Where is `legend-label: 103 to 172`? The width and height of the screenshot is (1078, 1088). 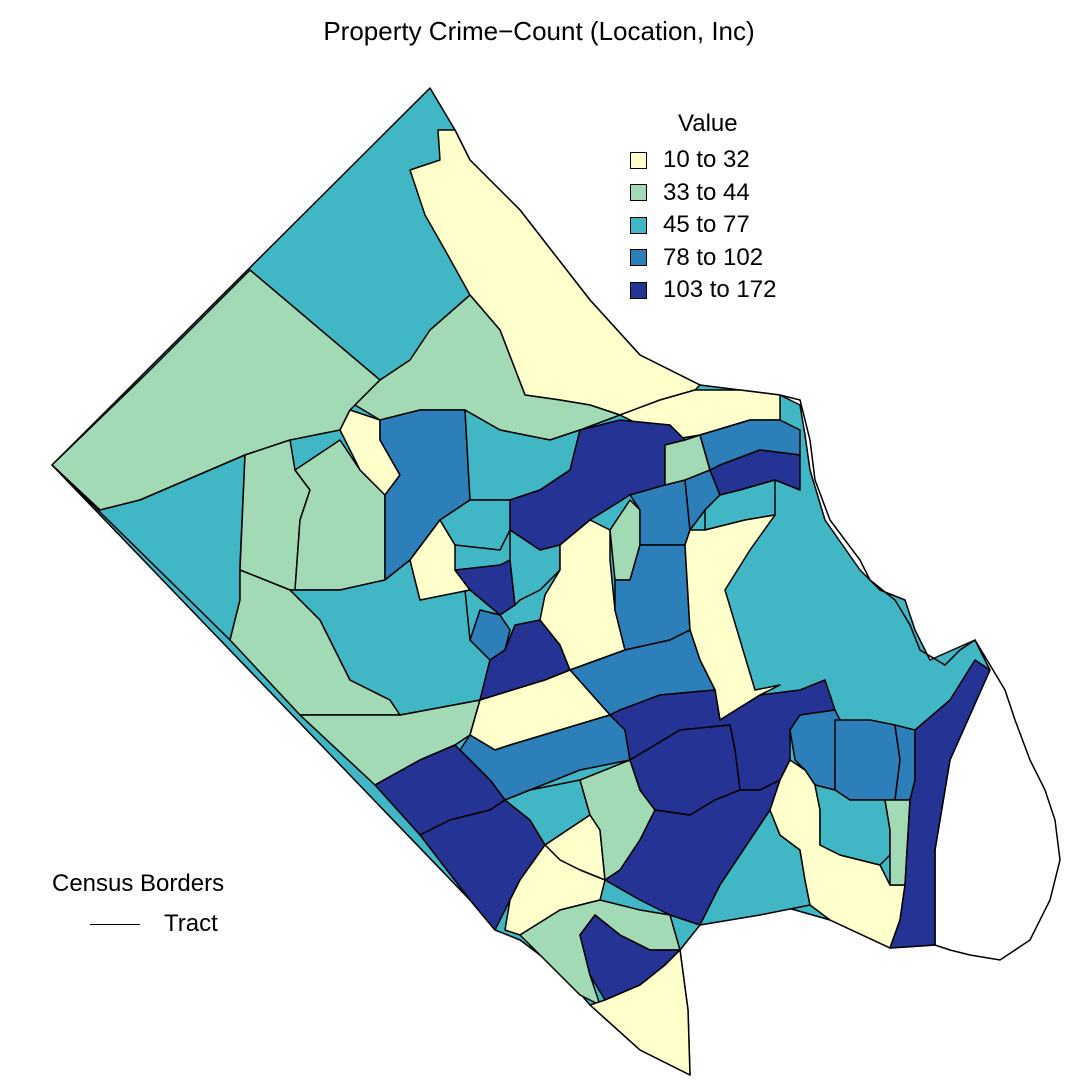
legend-label: 103 to 172 is located at coordinates (720, 290).